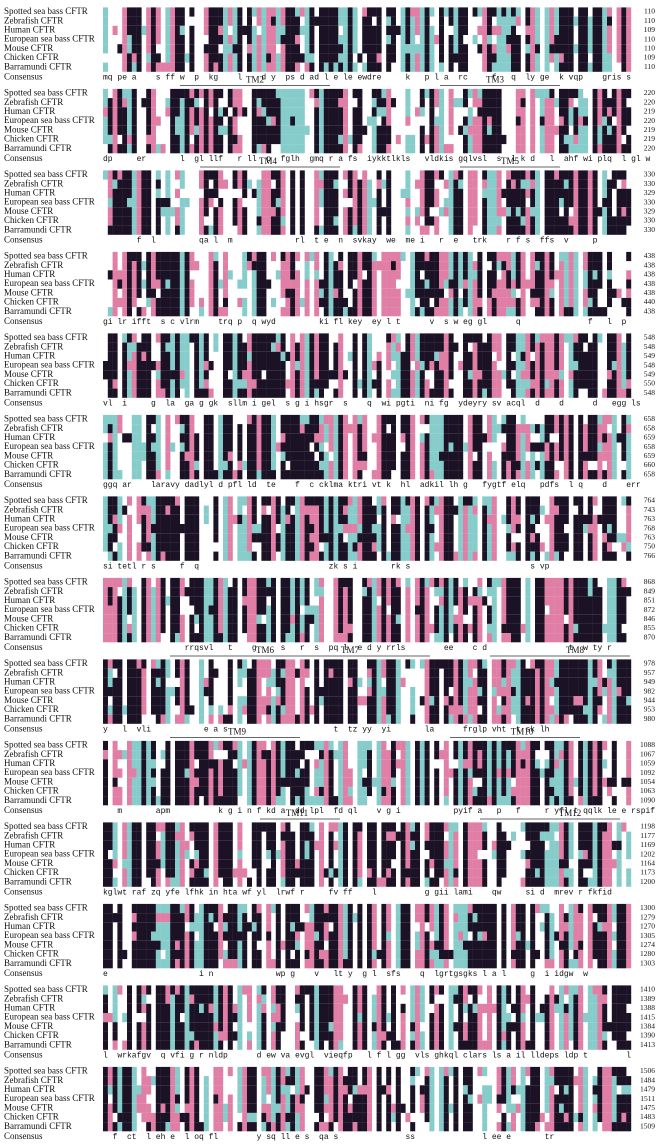  I want to click on sequence-name: Chicken CFTR, so click(31, 465).